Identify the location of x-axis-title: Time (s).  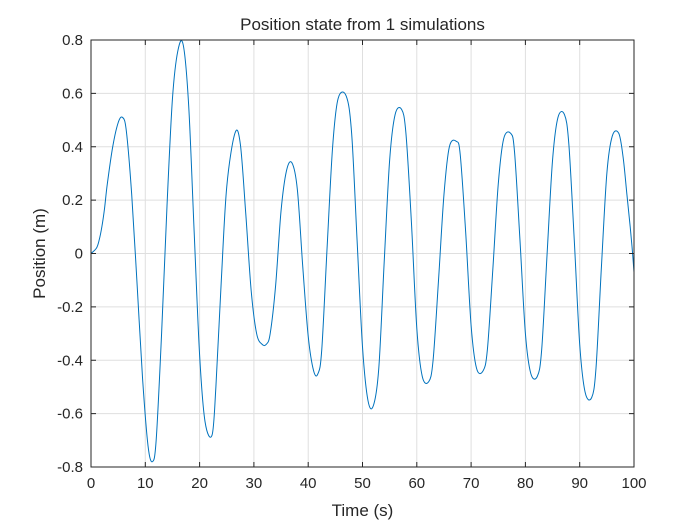
(363, 510).